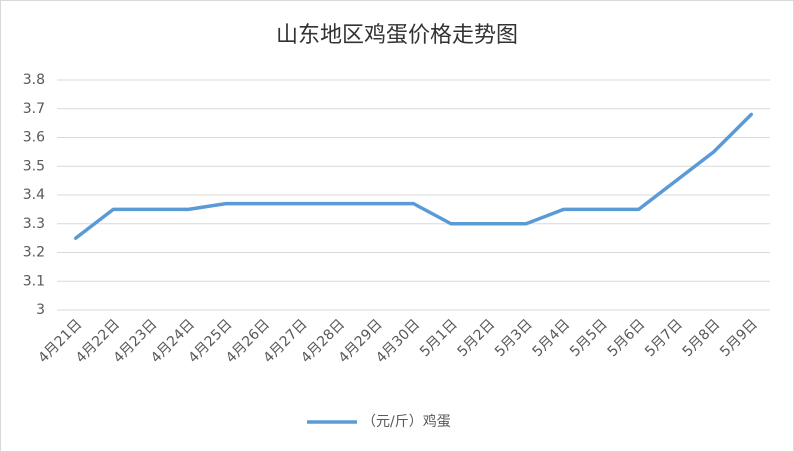 The image size is (794, 452). I want to click on y-tick-label: 3, so click(40, 310).